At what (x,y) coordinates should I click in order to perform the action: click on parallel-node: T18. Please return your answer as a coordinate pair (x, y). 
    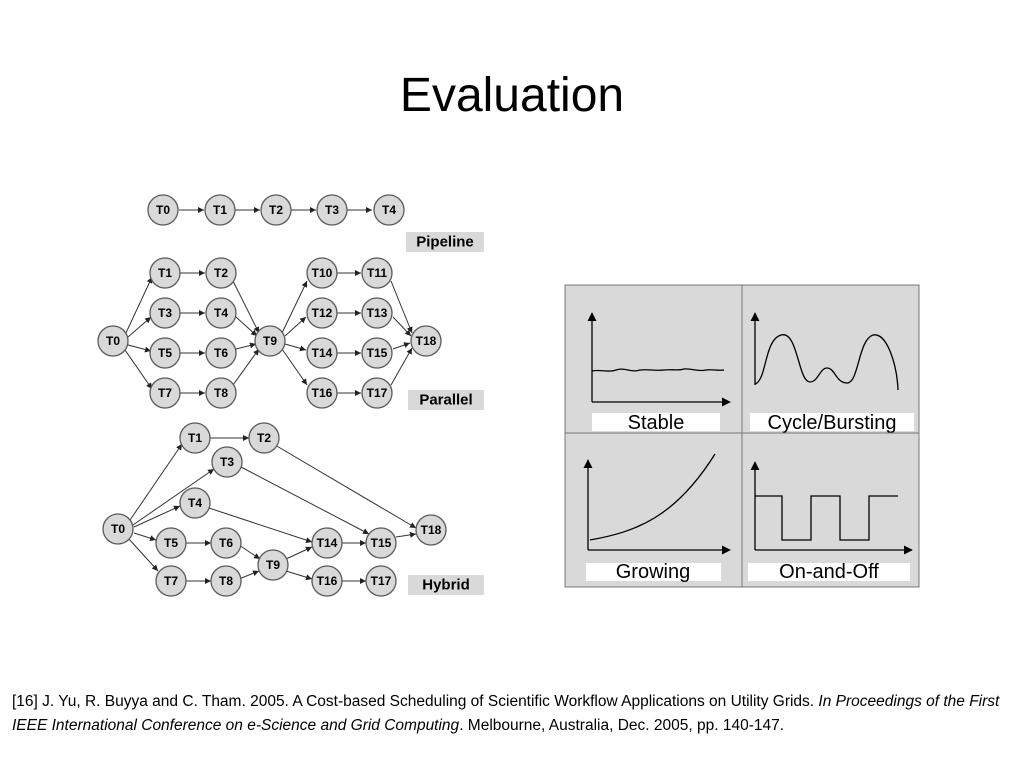
    Looking at the image, I should click on (426, 341).